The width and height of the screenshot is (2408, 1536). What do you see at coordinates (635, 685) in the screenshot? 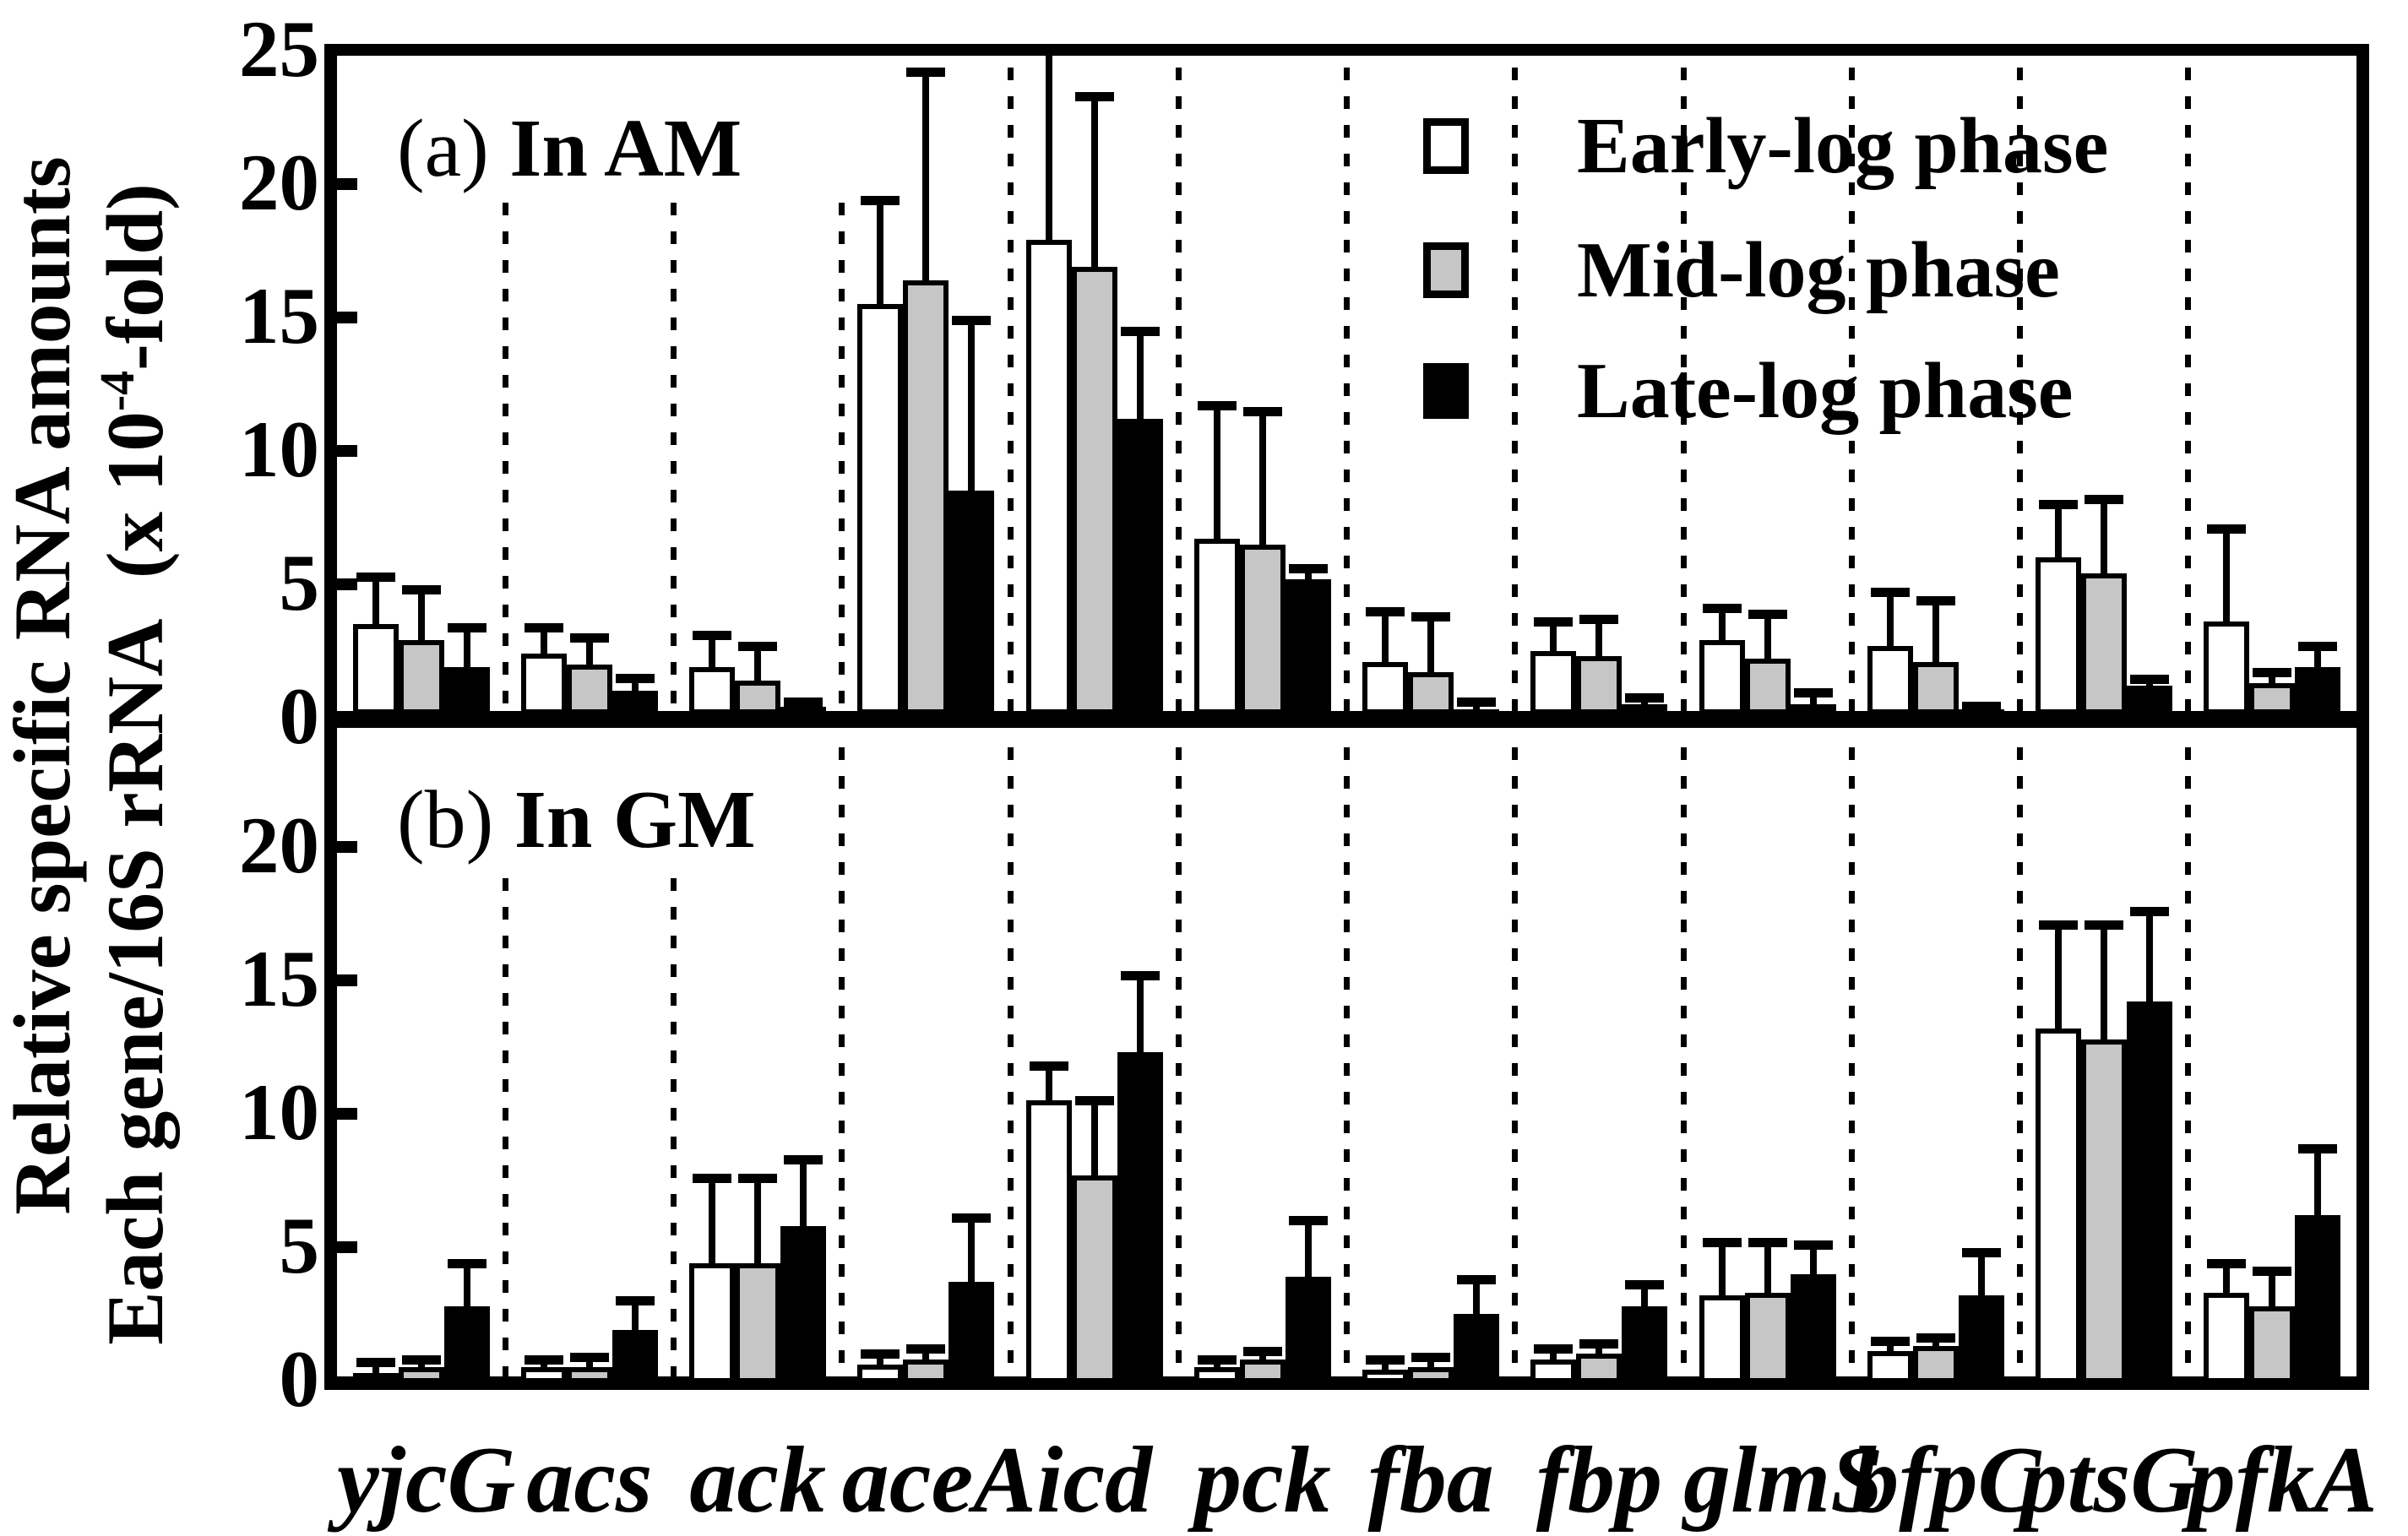
I see `error-stem-a-acs-late-log` at bounding box center [635, 685].